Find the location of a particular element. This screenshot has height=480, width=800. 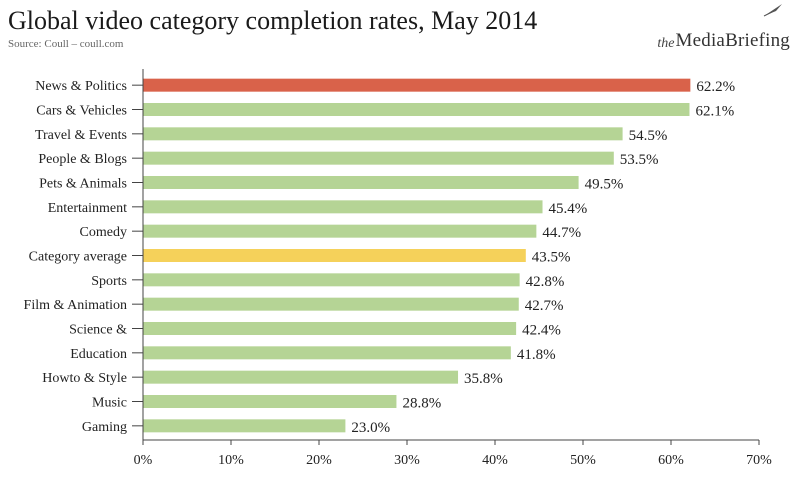

bar-music is located at coordinates (270, 401).